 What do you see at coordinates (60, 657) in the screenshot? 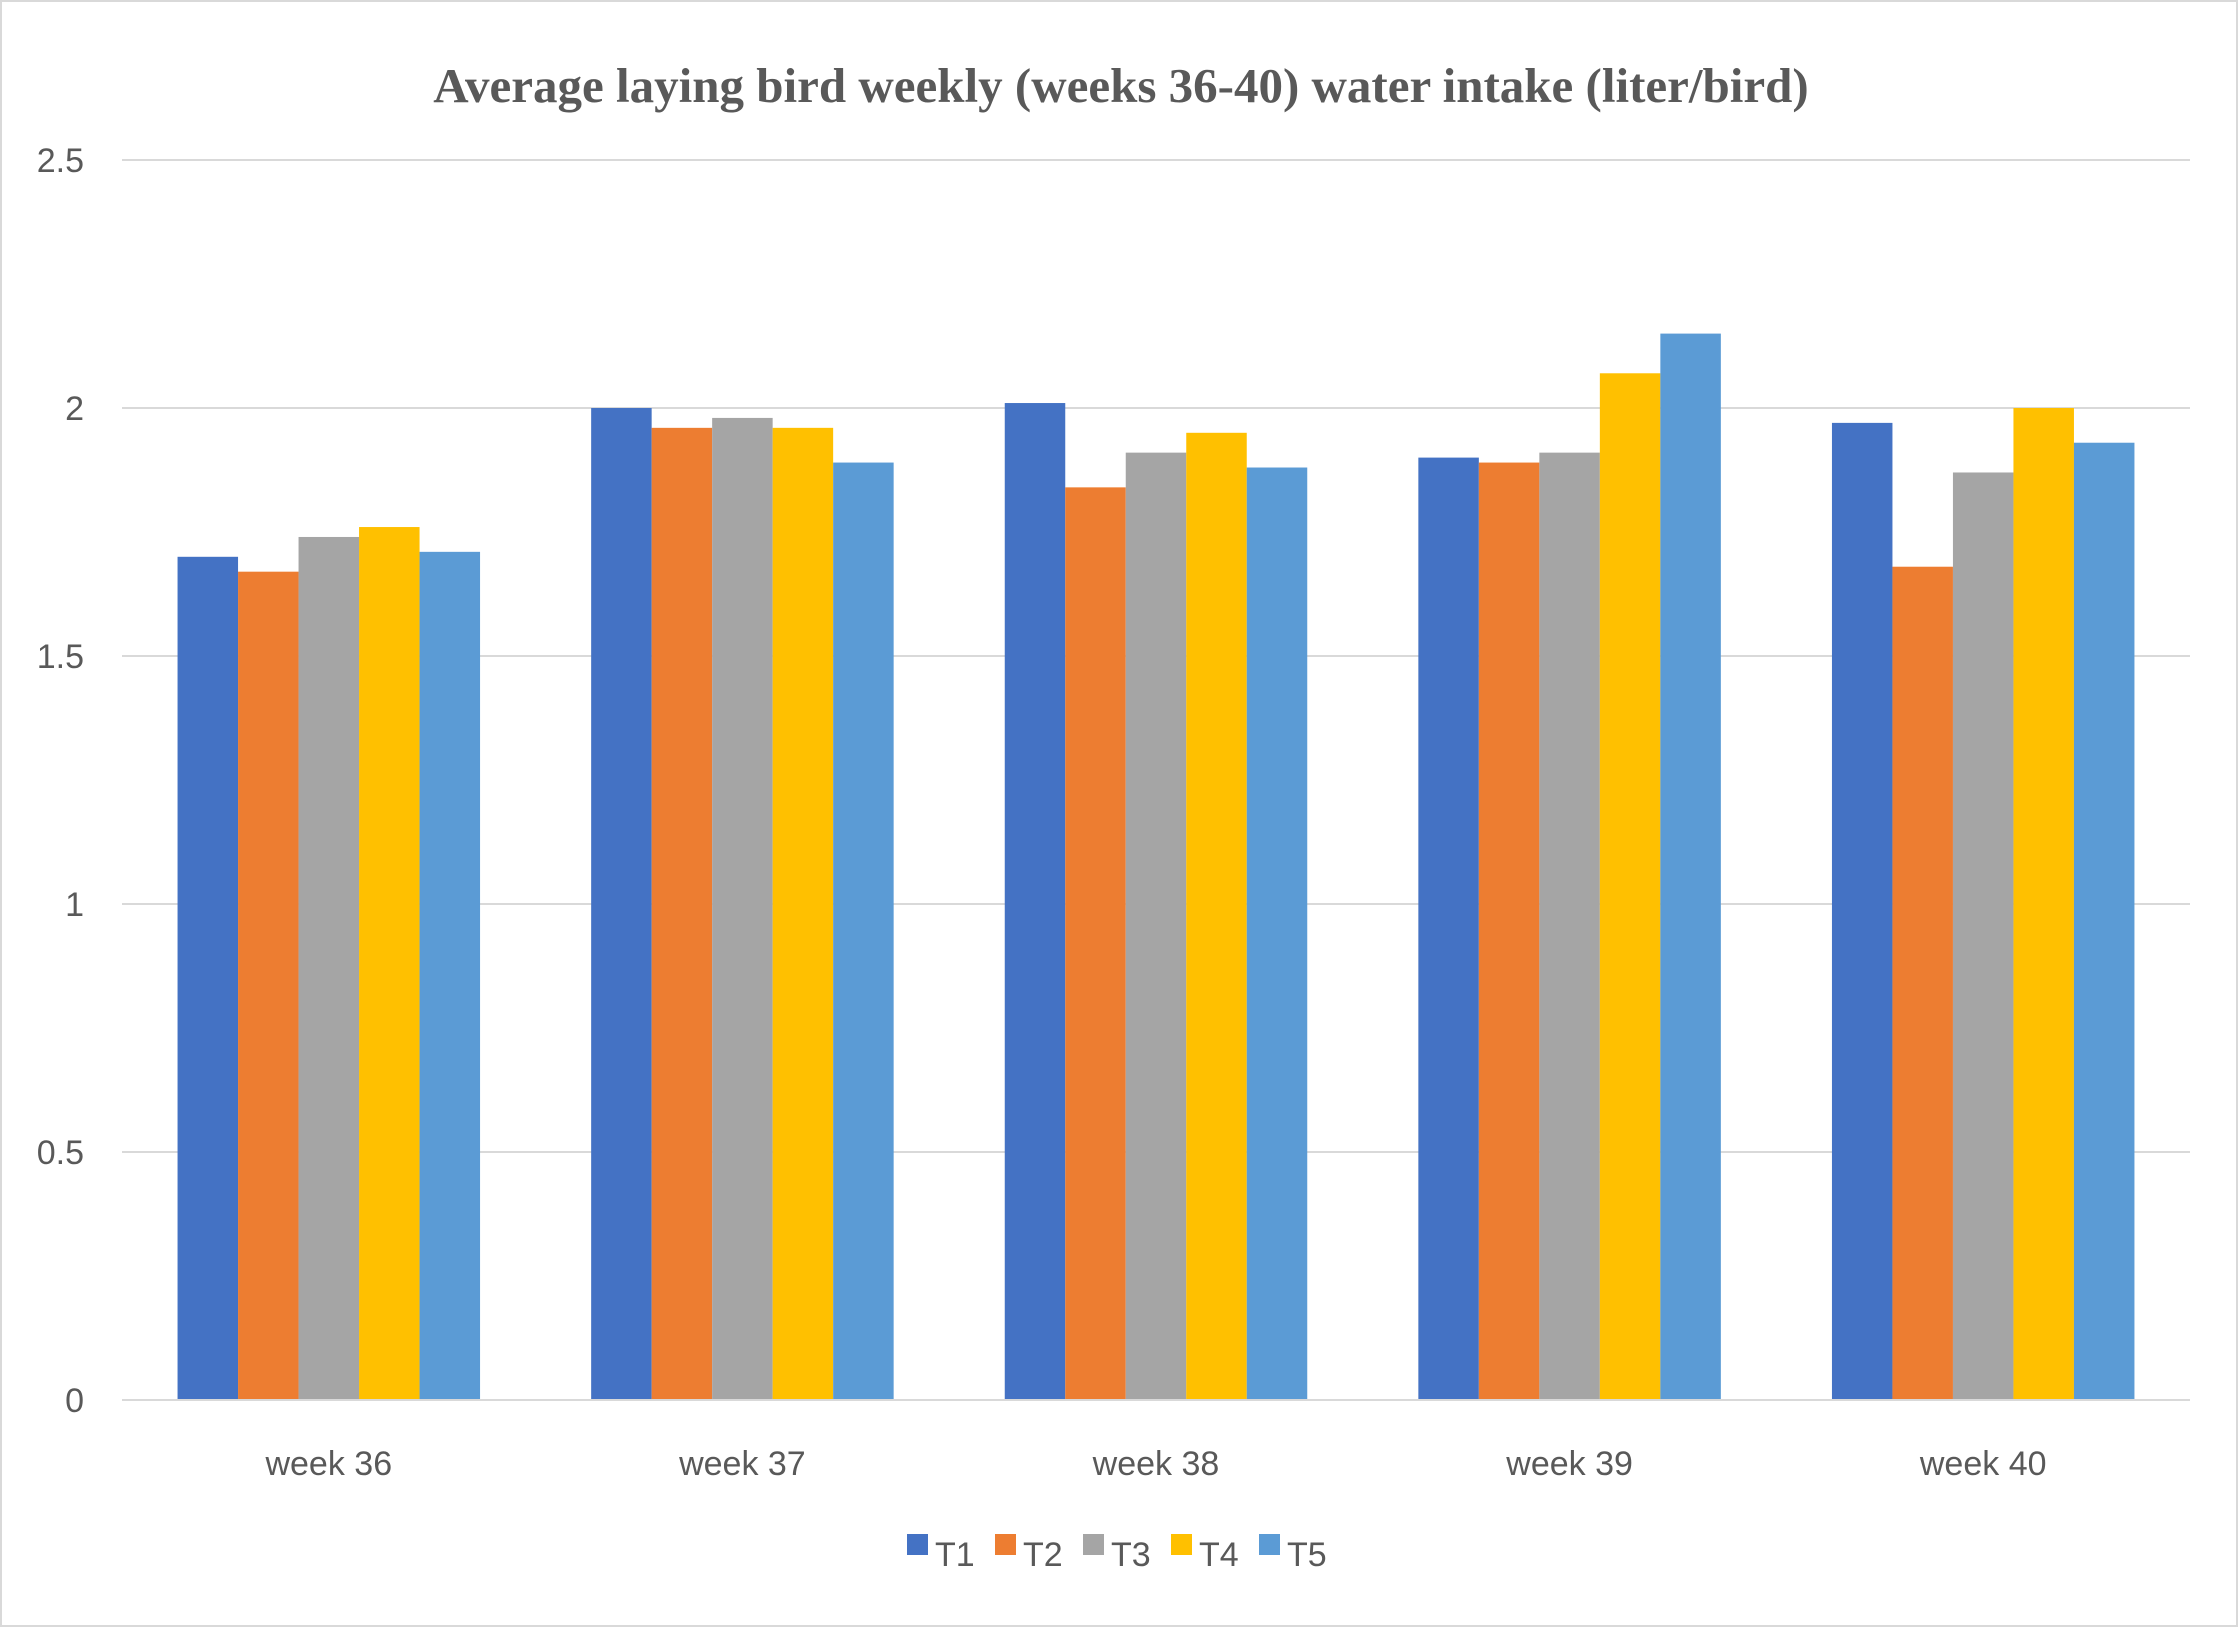
I see `y-tick-label: 1.5` at bounding box center [60, 657].